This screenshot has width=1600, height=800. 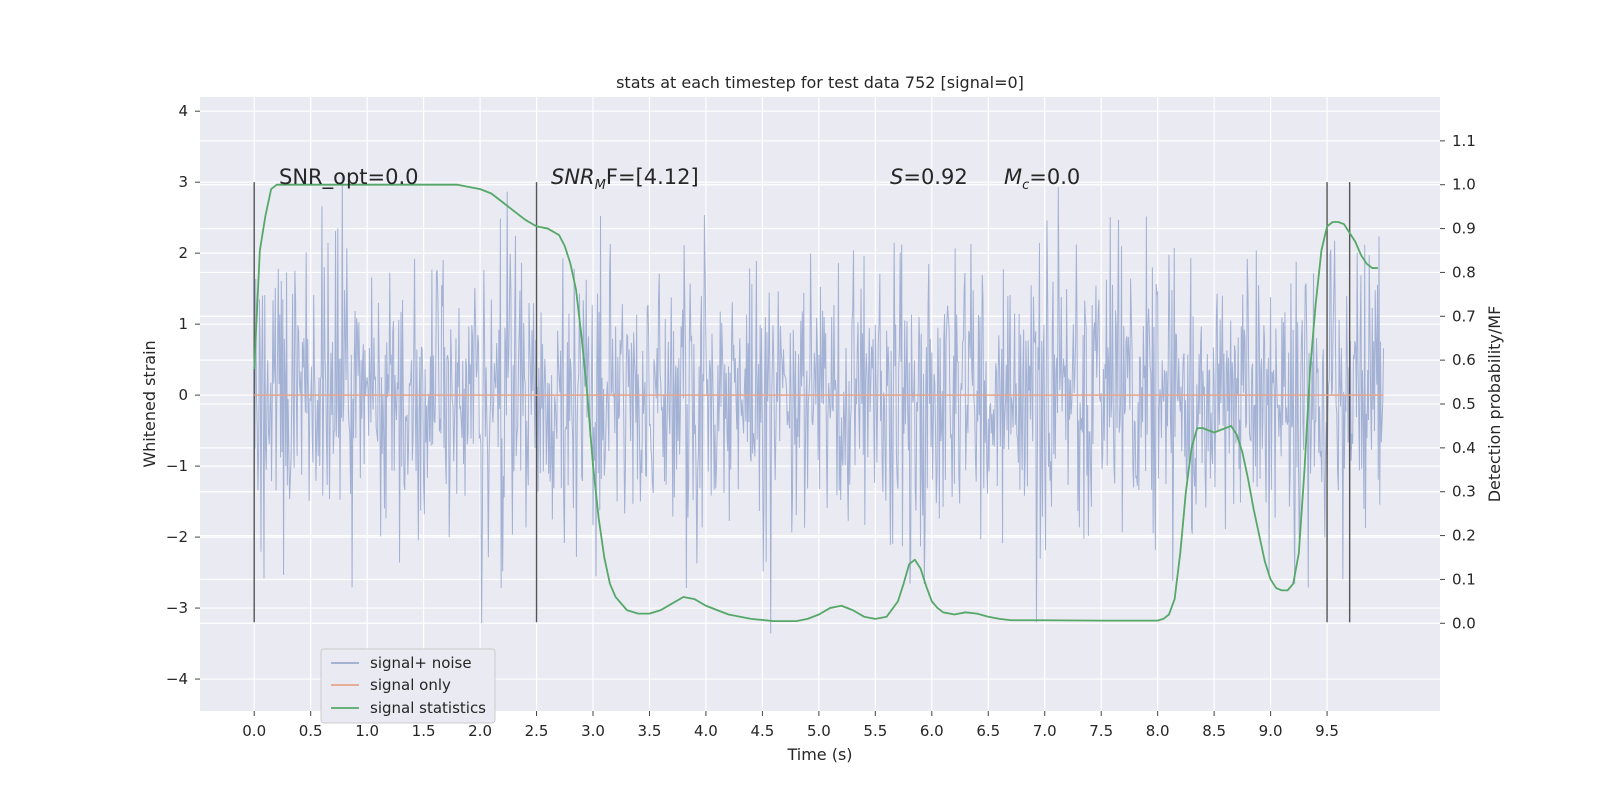 I want to click on x-tick-label: 4.5, so click(x=762, y=731).